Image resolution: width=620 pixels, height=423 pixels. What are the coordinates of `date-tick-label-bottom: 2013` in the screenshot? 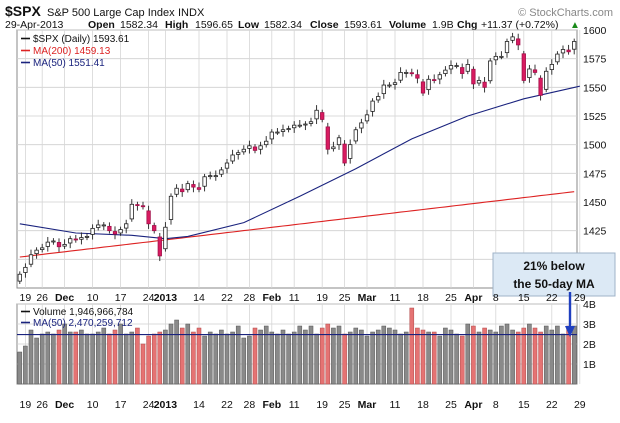 It's located at (166, 405).